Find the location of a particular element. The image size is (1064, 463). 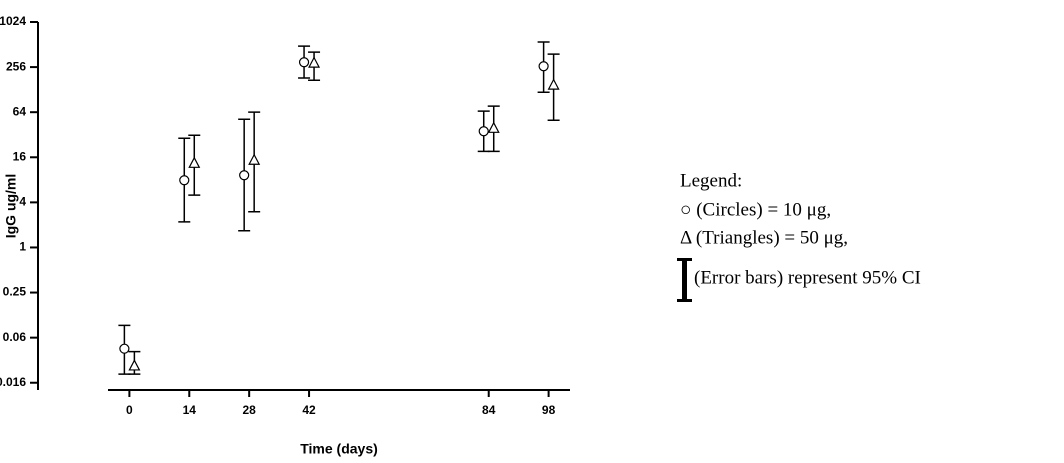

y-tick-label: 0.06 is located at coordinates (15, 337).